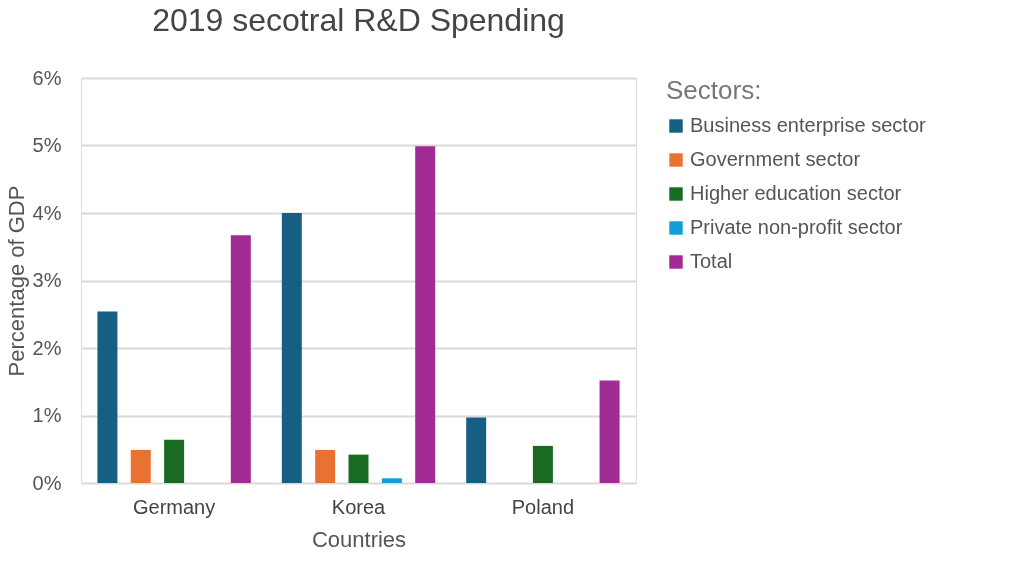  I want to click on chart-title: 2019 secotral R&D Spending, so click(358, 20).